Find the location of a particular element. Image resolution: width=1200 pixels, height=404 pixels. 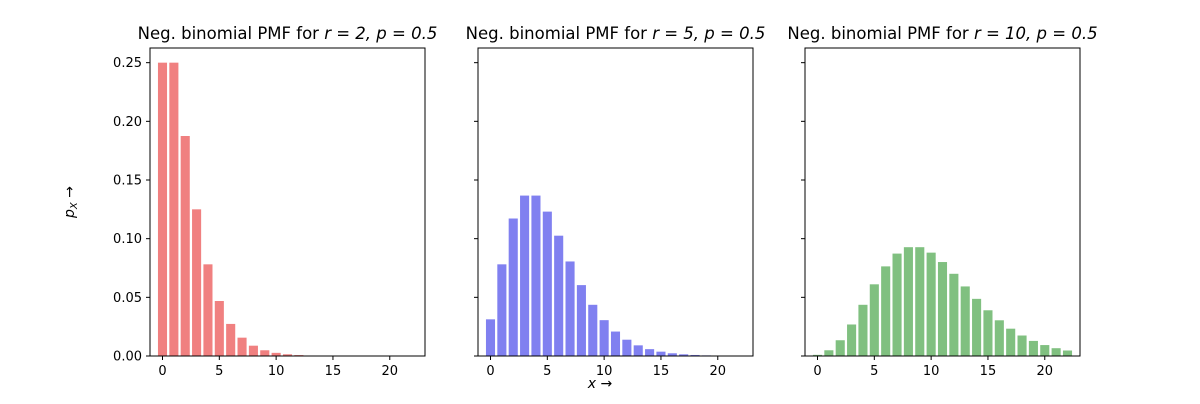

shared-y-axis-label: pX → is located at coordinates (71, 202).